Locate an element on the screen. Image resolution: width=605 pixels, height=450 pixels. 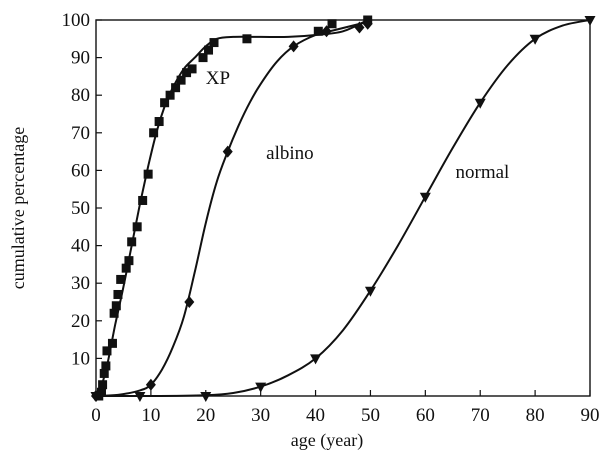
y-tick-label: 50 is located at coordinates (80, 208).